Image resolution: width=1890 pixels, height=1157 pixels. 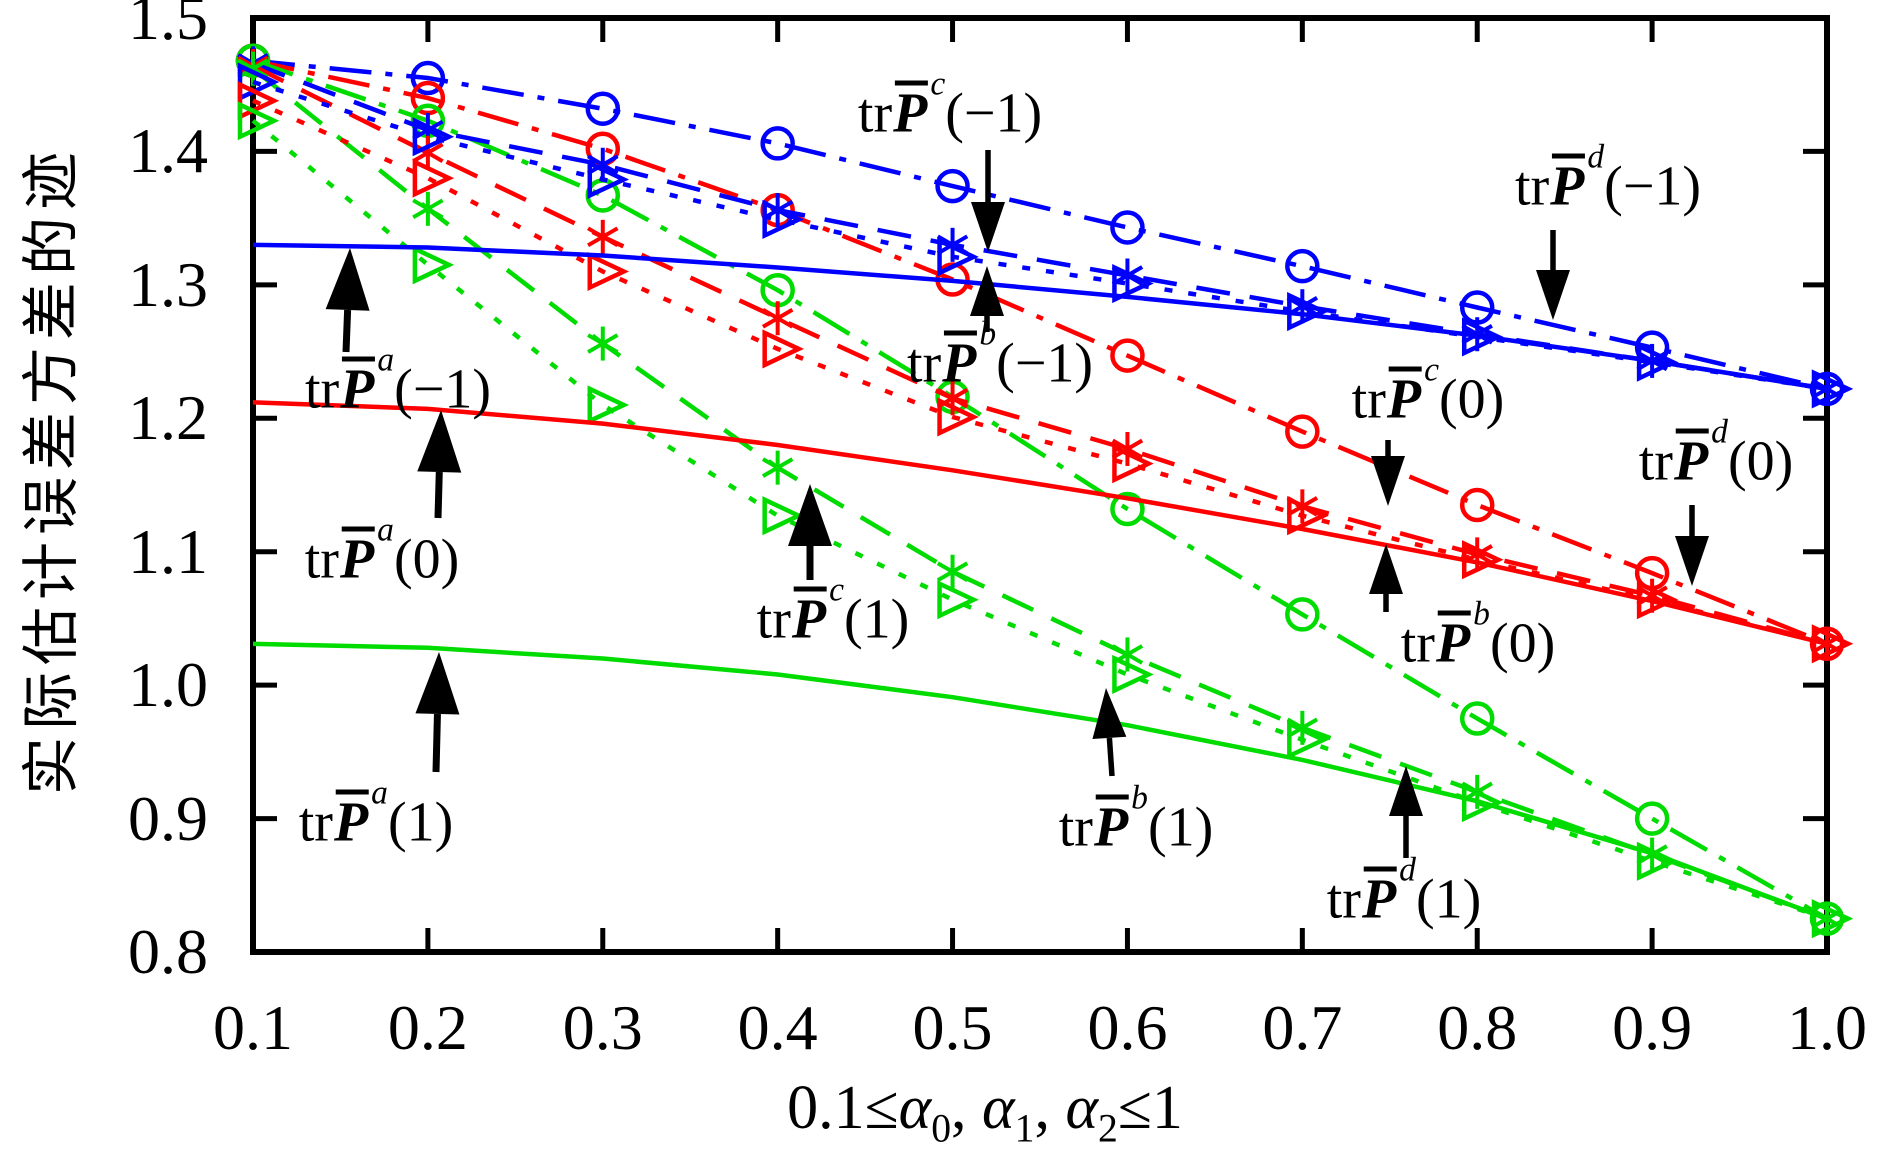 I want to click on arrow-head-c-neg1, so click(x=988, y=227).